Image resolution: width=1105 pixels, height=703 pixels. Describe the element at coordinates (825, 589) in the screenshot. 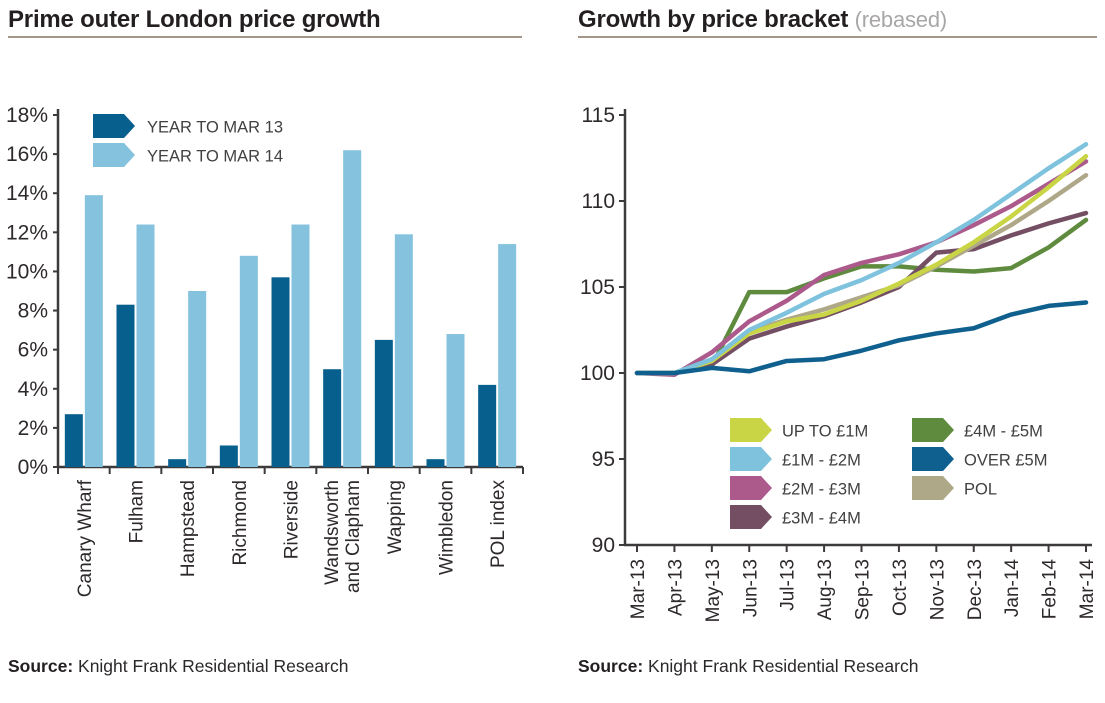

I see `month-label: Aug-13` at that location.